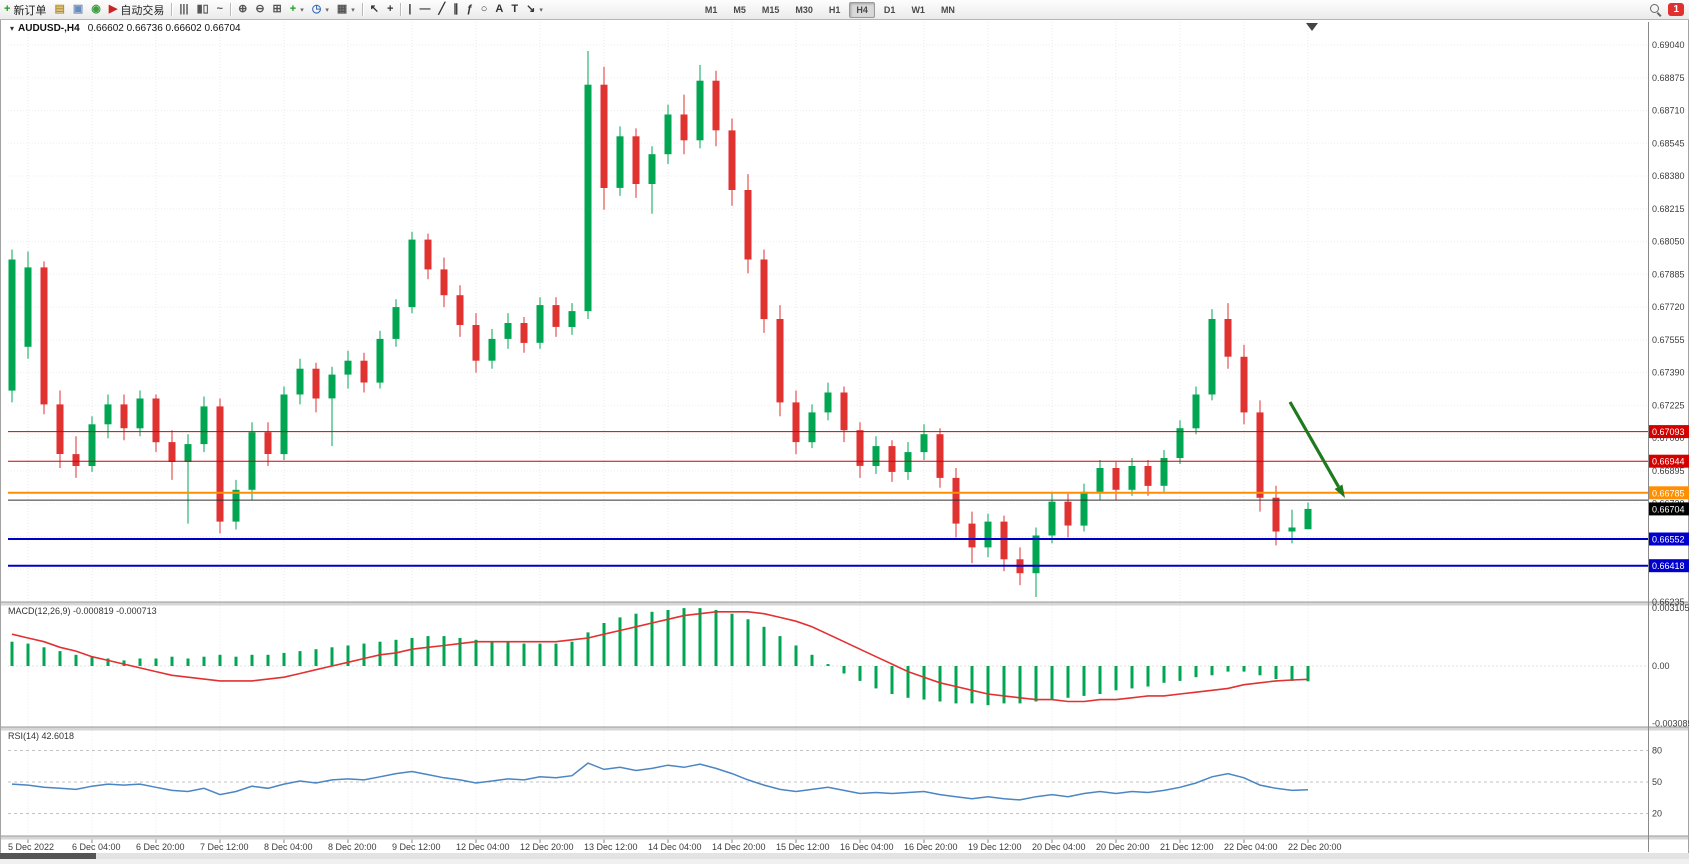  What do you see at coordinates (346, 9) in the screenshot?
I see `templates-button: ▦ ▾` at bounding box center [346, 9].